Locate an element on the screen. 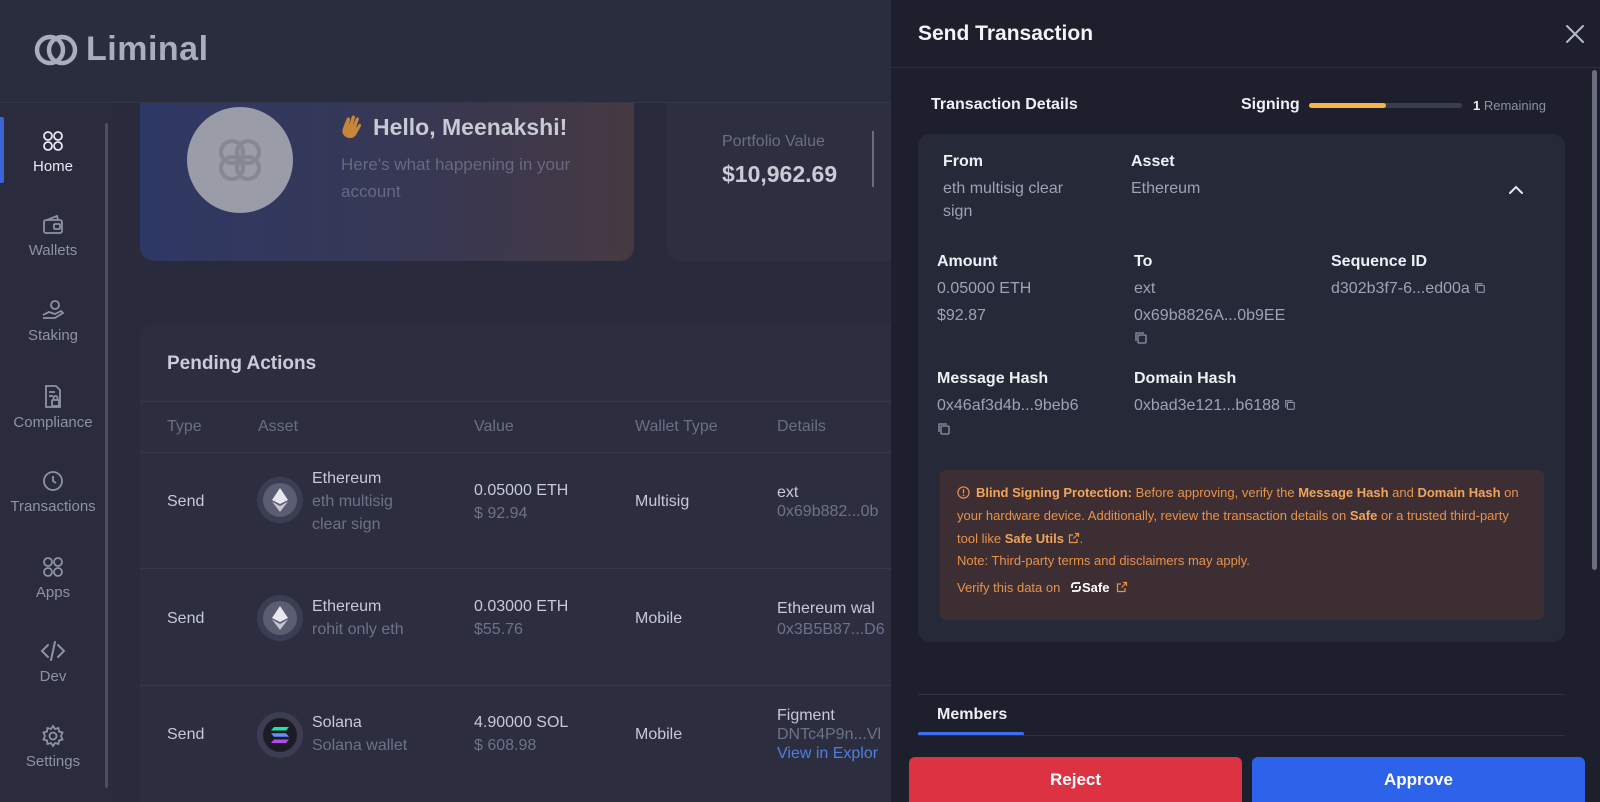 This screenshot has width=1600, height=802. info-icon is located at coordinates (963, 492).